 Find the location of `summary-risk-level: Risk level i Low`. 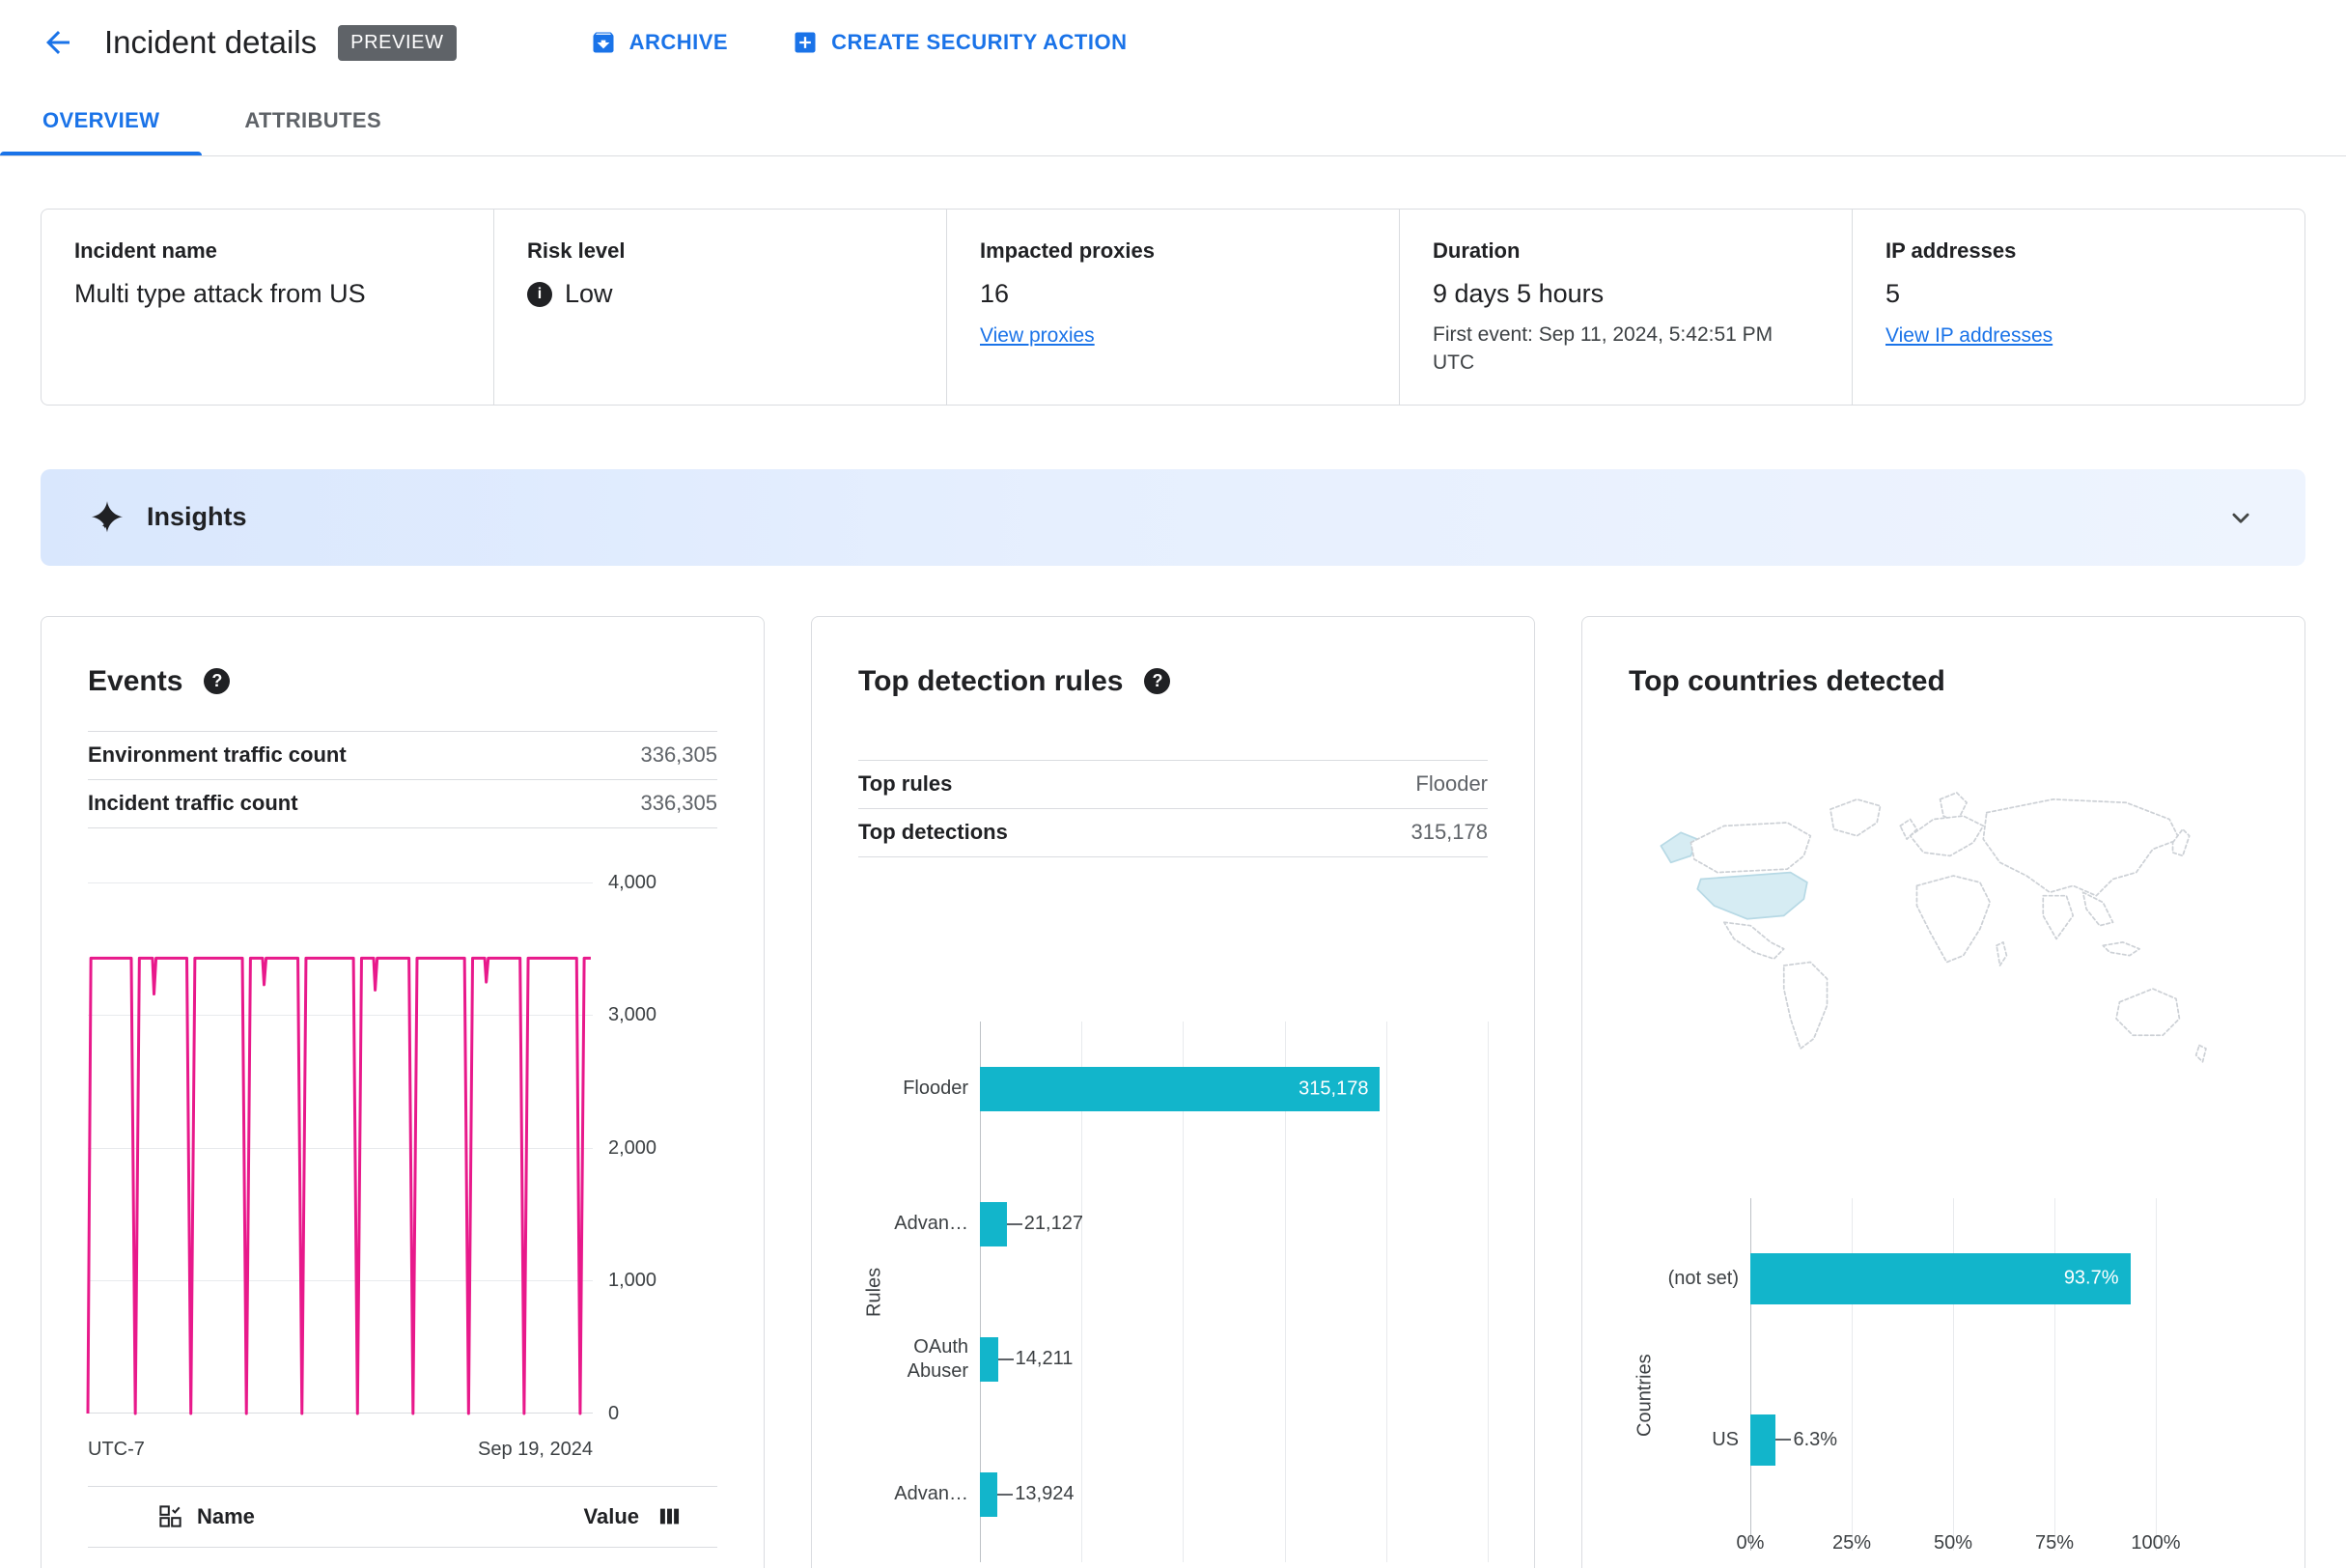

summary-risk-level: Risk level i Low is located at coordinates (719, 308).